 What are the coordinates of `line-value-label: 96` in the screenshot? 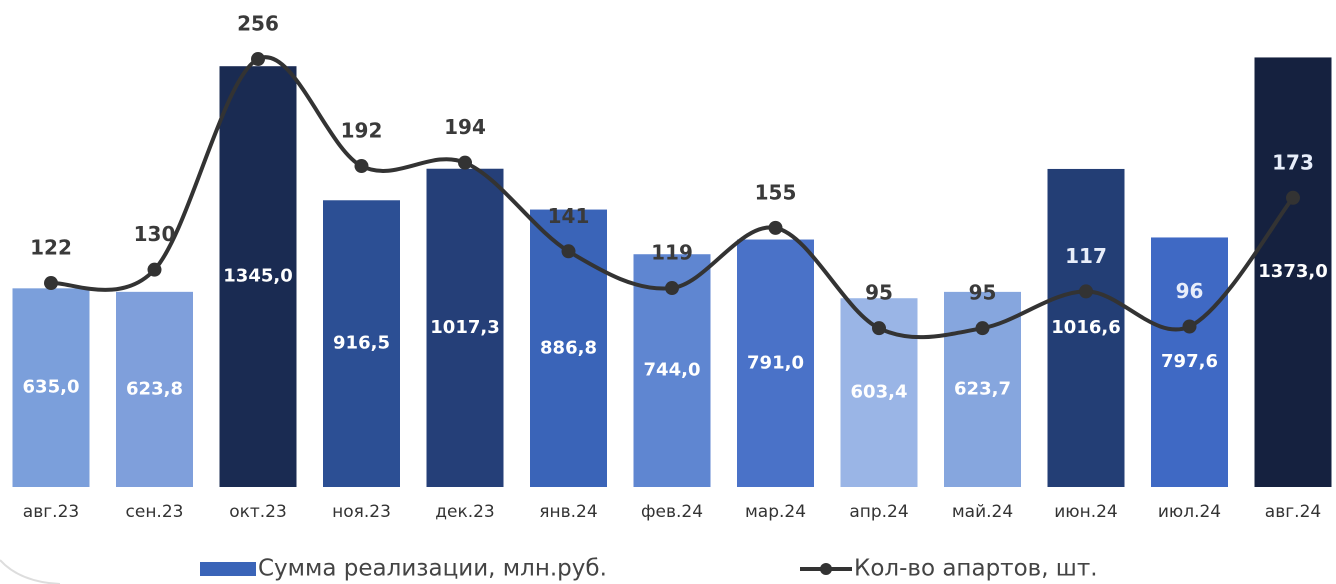 It's located at (1190, 291).